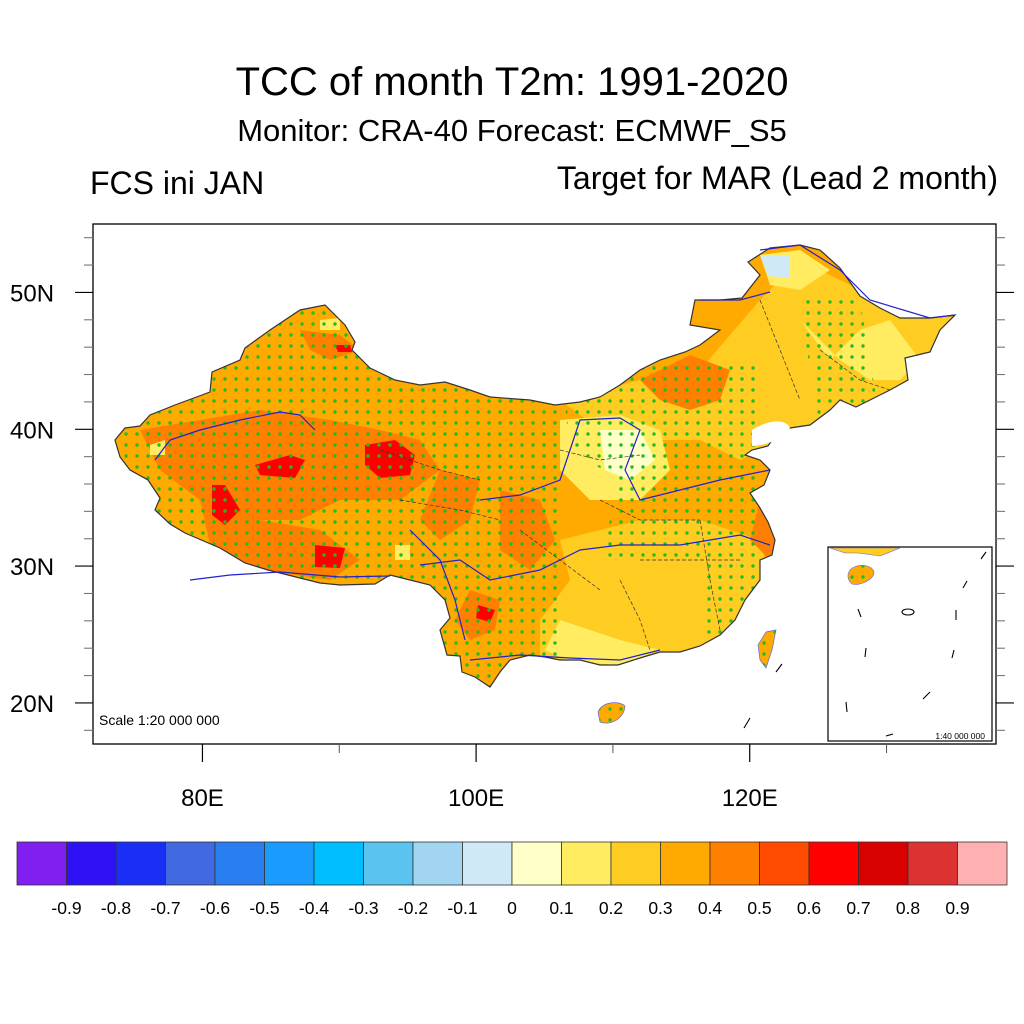 The height and width of the screenshot is (1024, 1024). I want to click on lon-tick-label: 80E, so click(202, 798).